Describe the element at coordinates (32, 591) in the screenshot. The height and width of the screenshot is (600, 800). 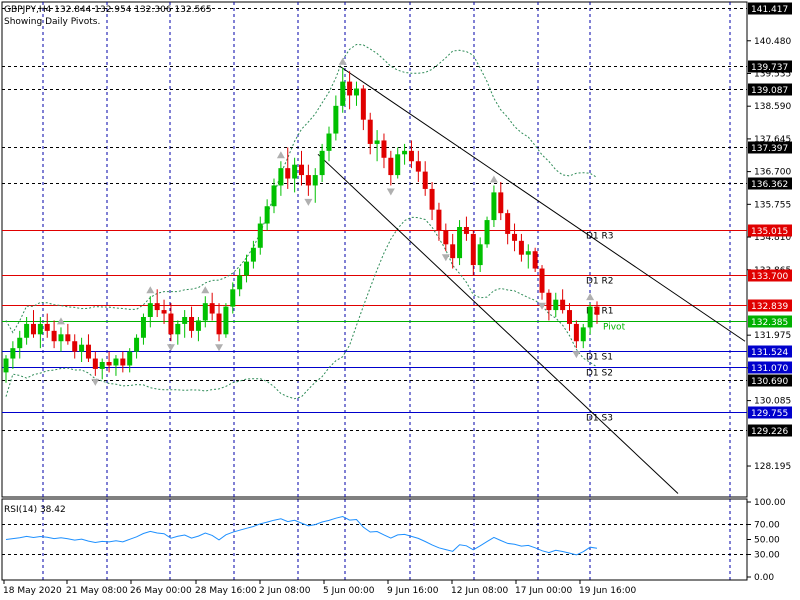
I see `time-tick-label-0: 18 May 2020` at that location.